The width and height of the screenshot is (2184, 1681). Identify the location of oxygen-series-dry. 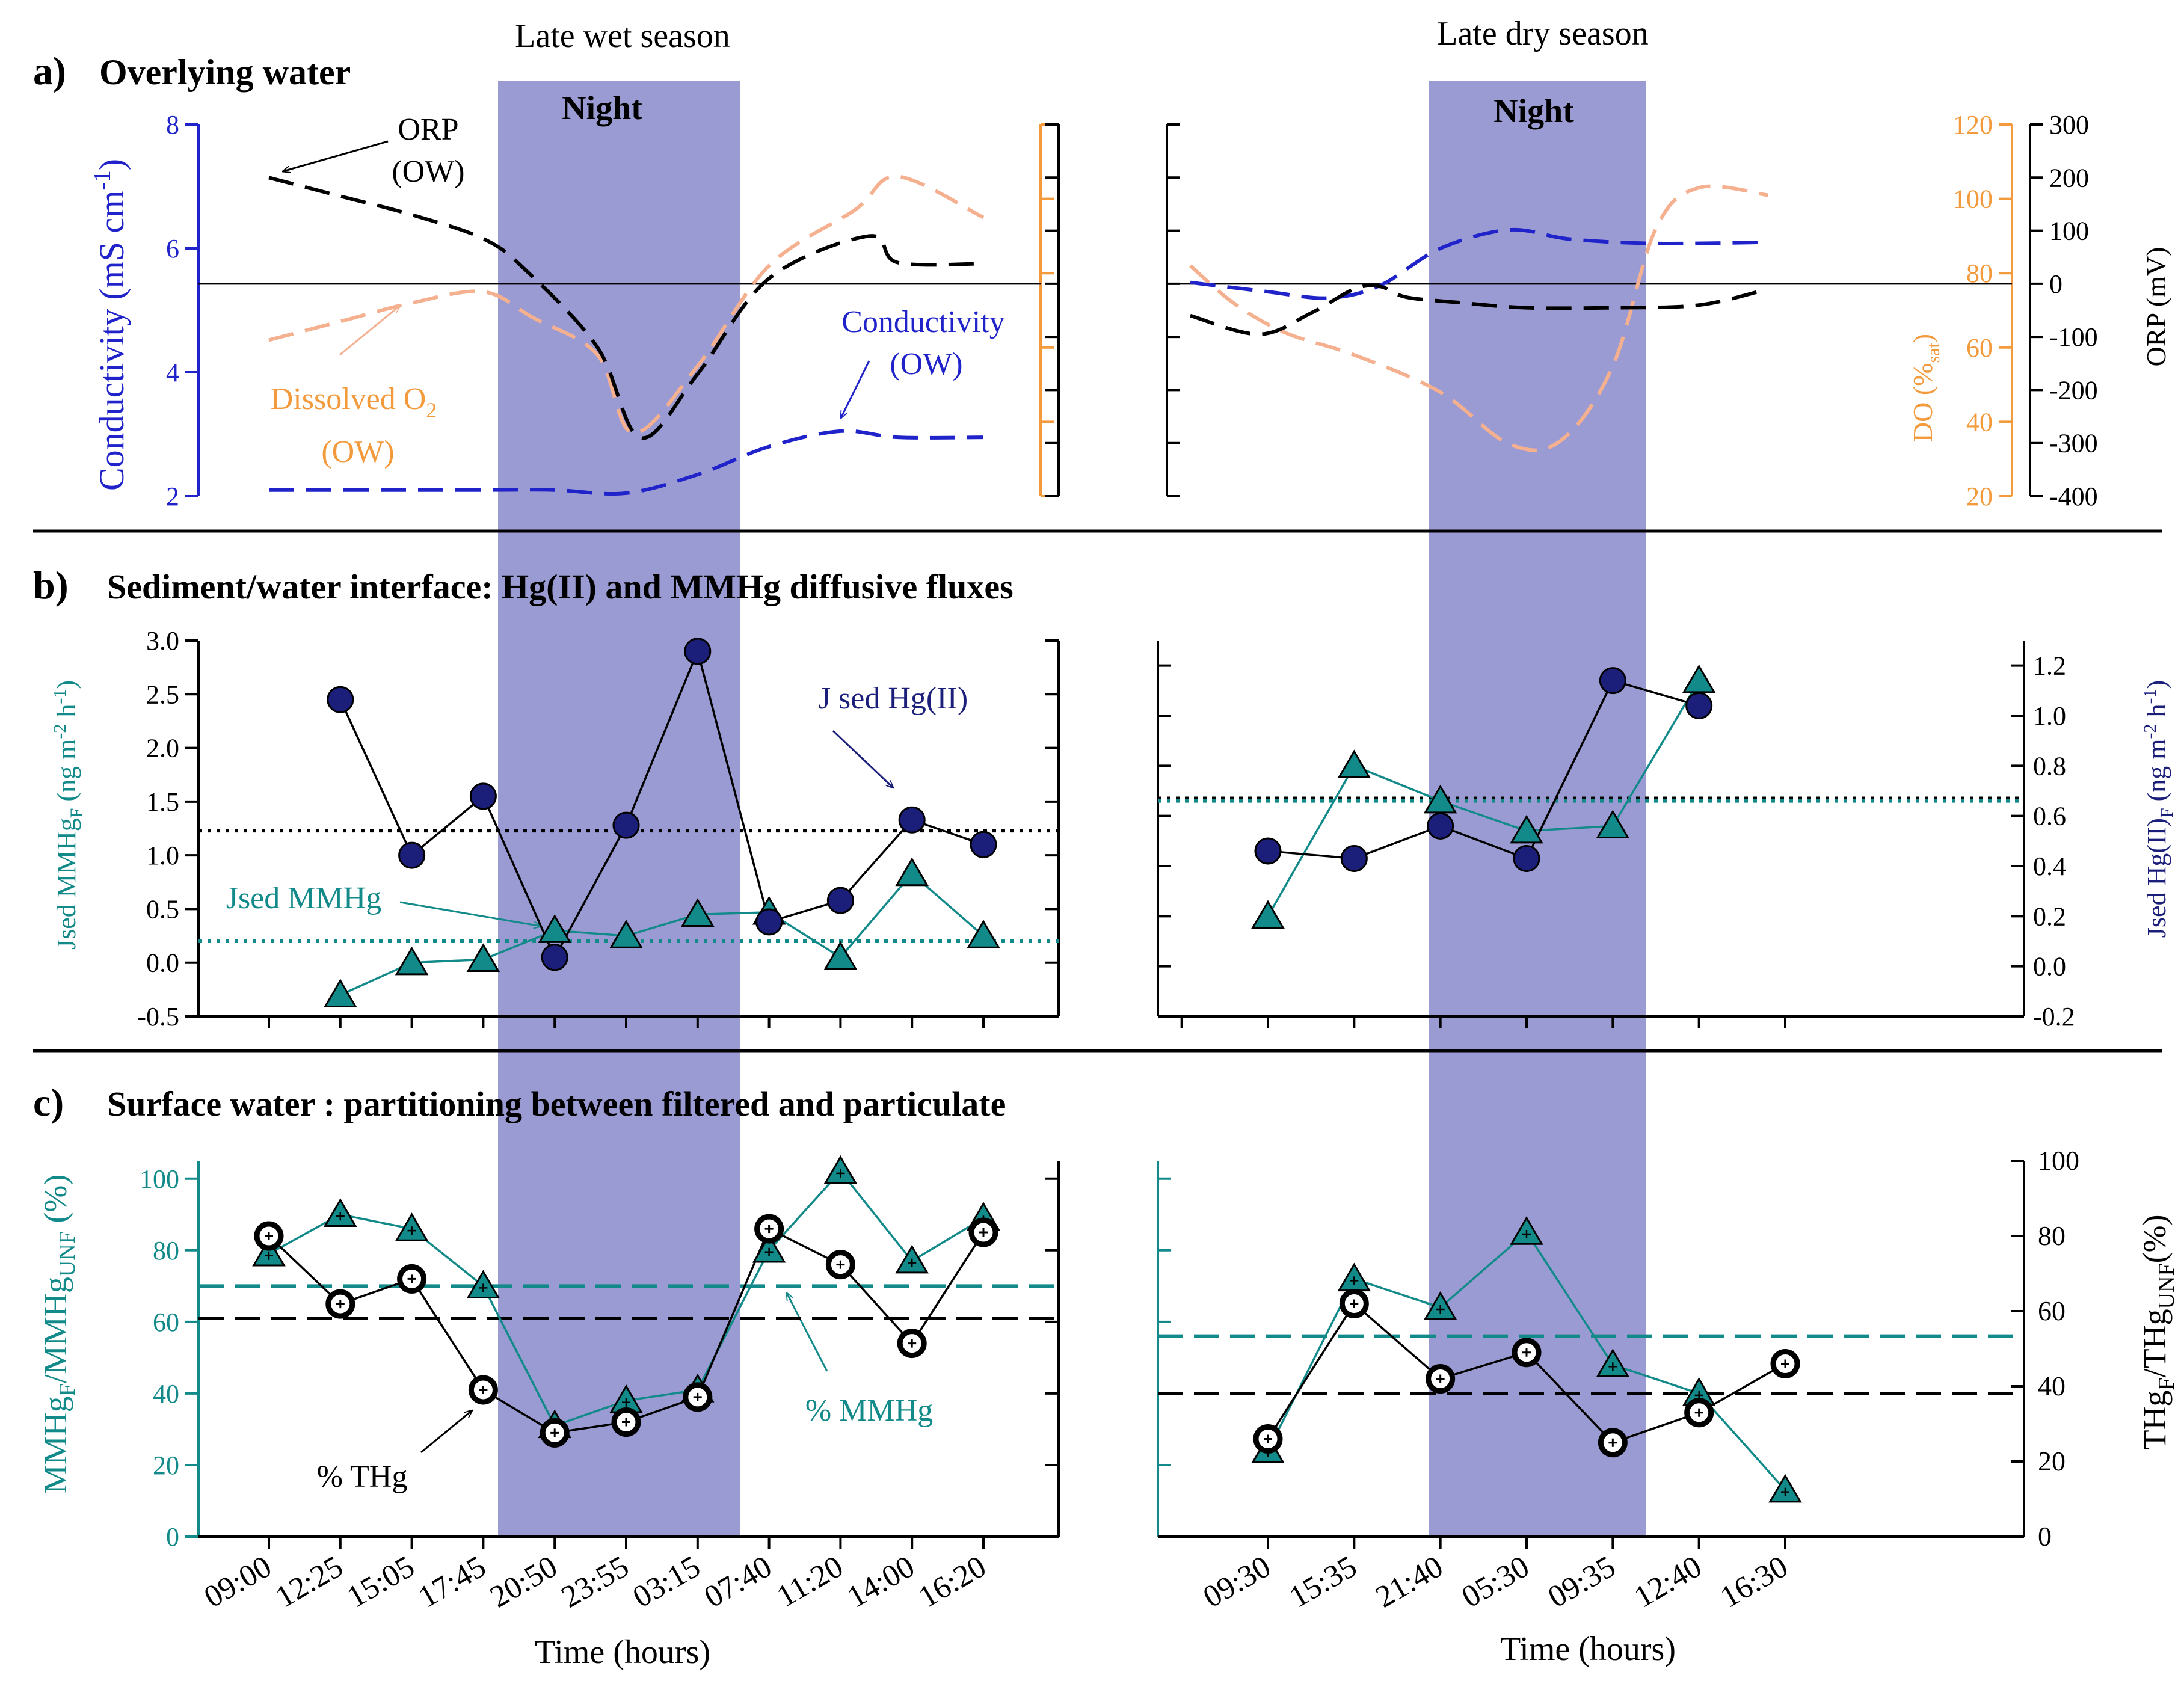
(1478, 318).